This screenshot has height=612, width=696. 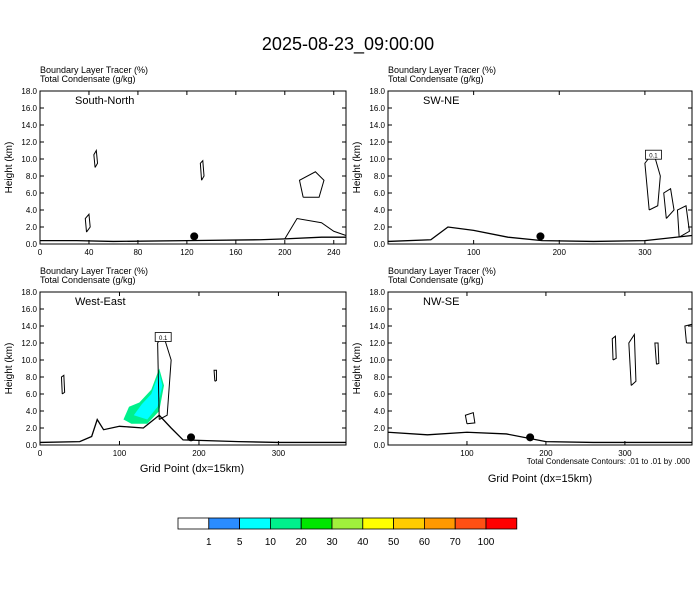 I want to click on x-tick-label: 160, so click(x=236, y=252).